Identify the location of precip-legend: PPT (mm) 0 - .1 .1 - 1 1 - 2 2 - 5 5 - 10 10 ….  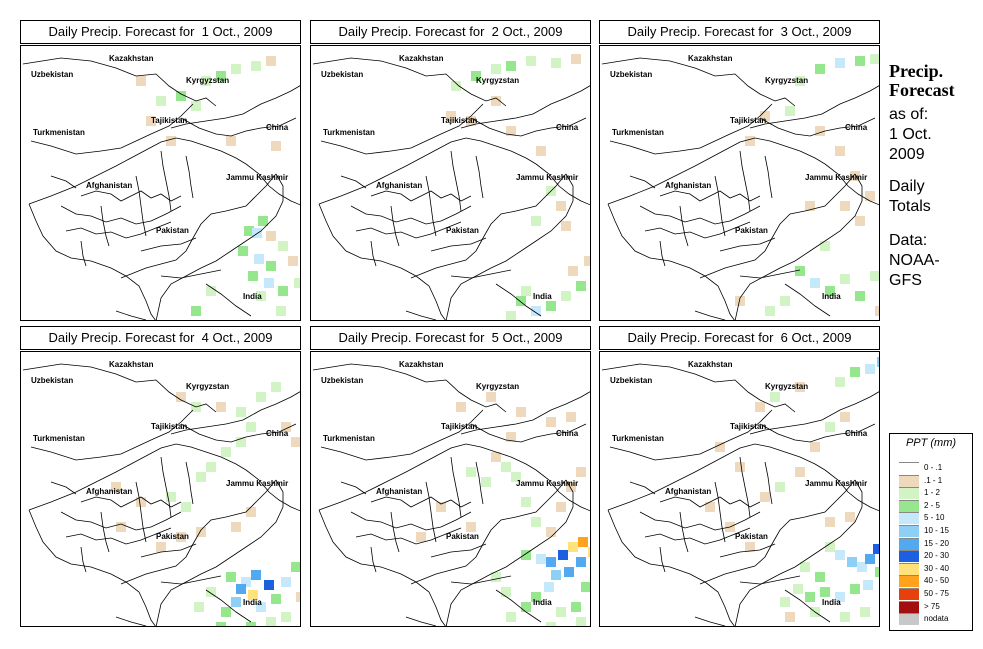
(931, 532).